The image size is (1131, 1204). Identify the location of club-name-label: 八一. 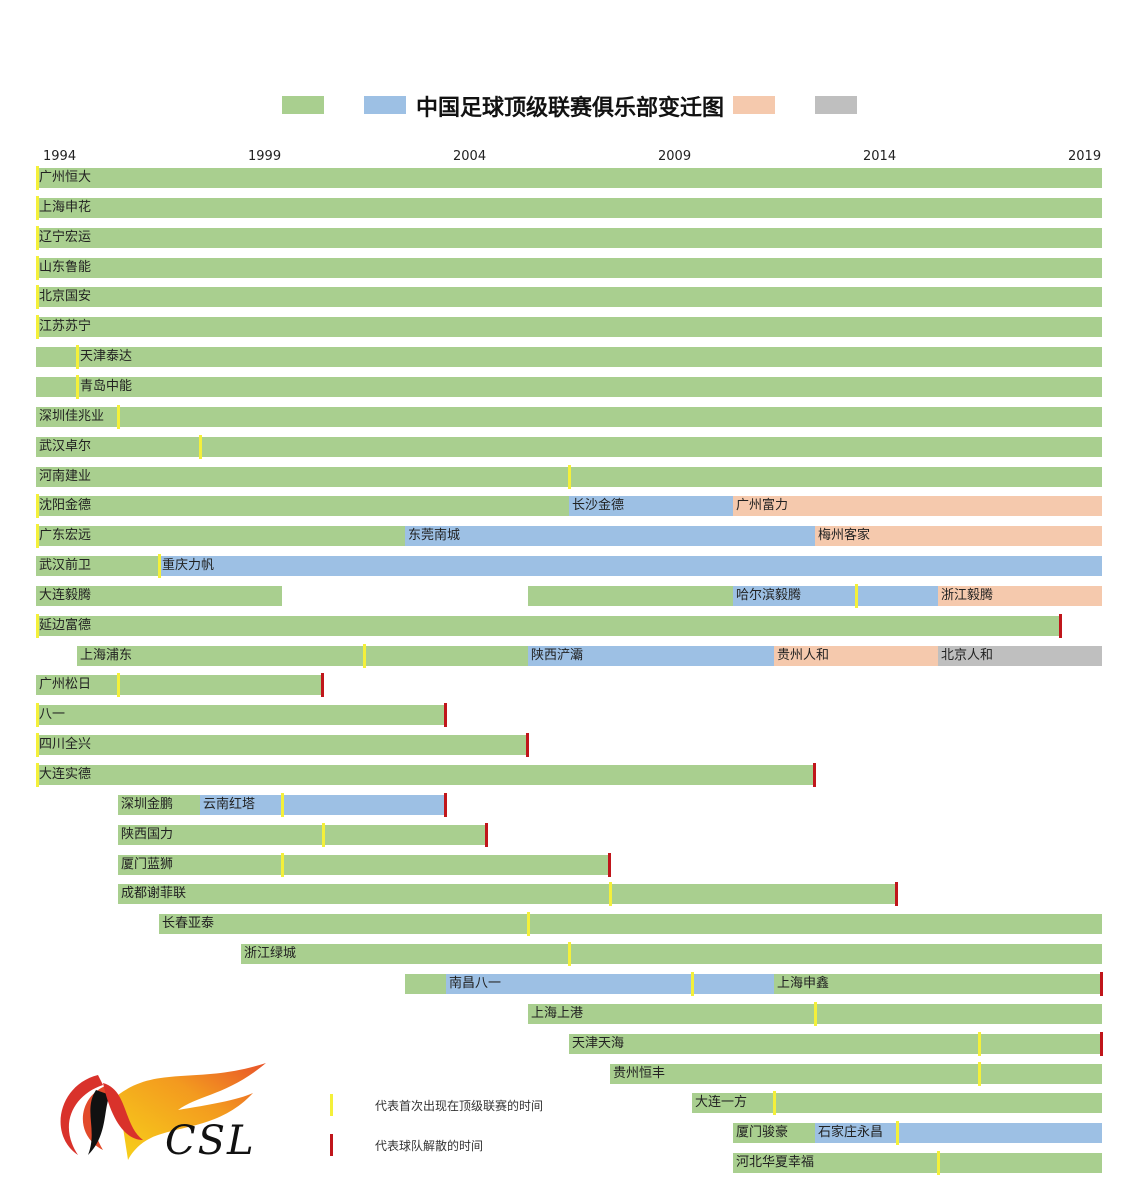
(52, 714).